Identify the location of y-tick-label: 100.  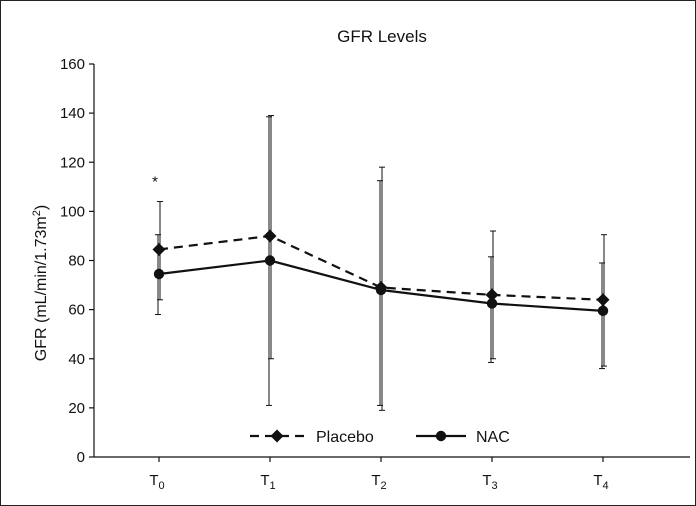
(72, 211).